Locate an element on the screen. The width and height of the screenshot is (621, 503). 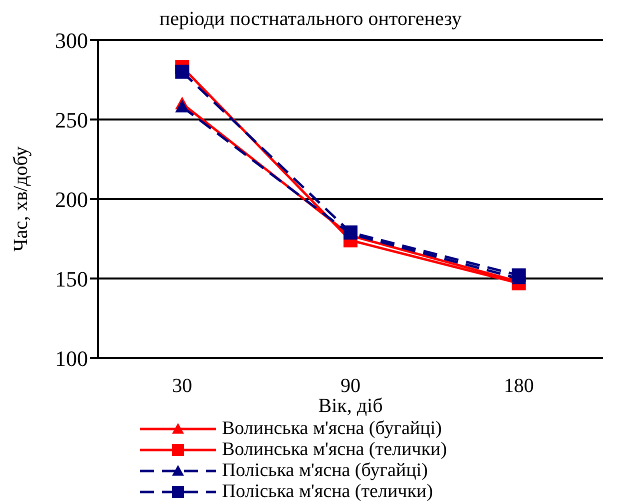
chart-title: періоди постнатального онтогенезу is located at coordinates (310, 19).